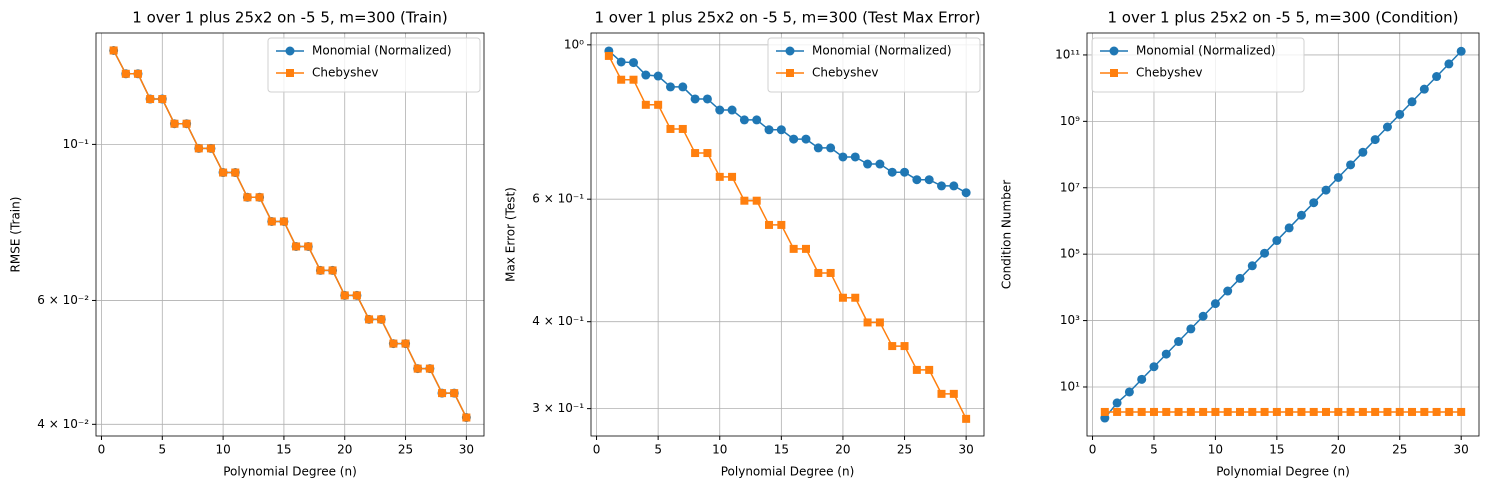  Describe the element at coordinates (1070, 121) in the screenshot. I see `y-tick-label: 10⁹` at that location.